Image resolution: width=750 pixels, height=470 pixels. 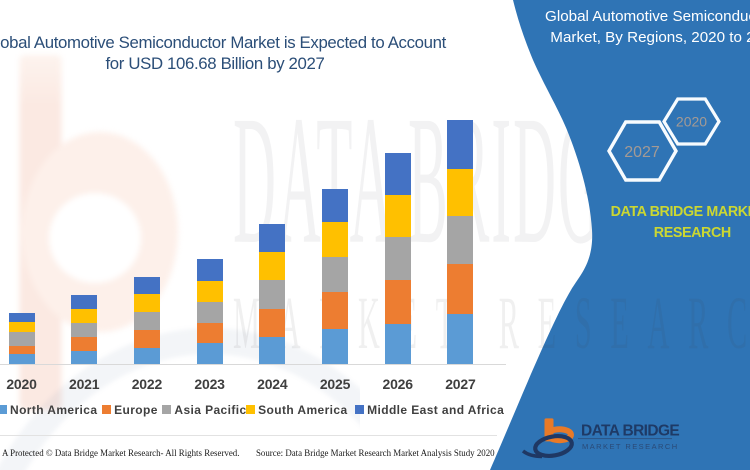 What do you see at coordinates (630, 446) in the screenshot?
I see `svg-text: MARKET RESEARCH` at bounding box center [630, 446].